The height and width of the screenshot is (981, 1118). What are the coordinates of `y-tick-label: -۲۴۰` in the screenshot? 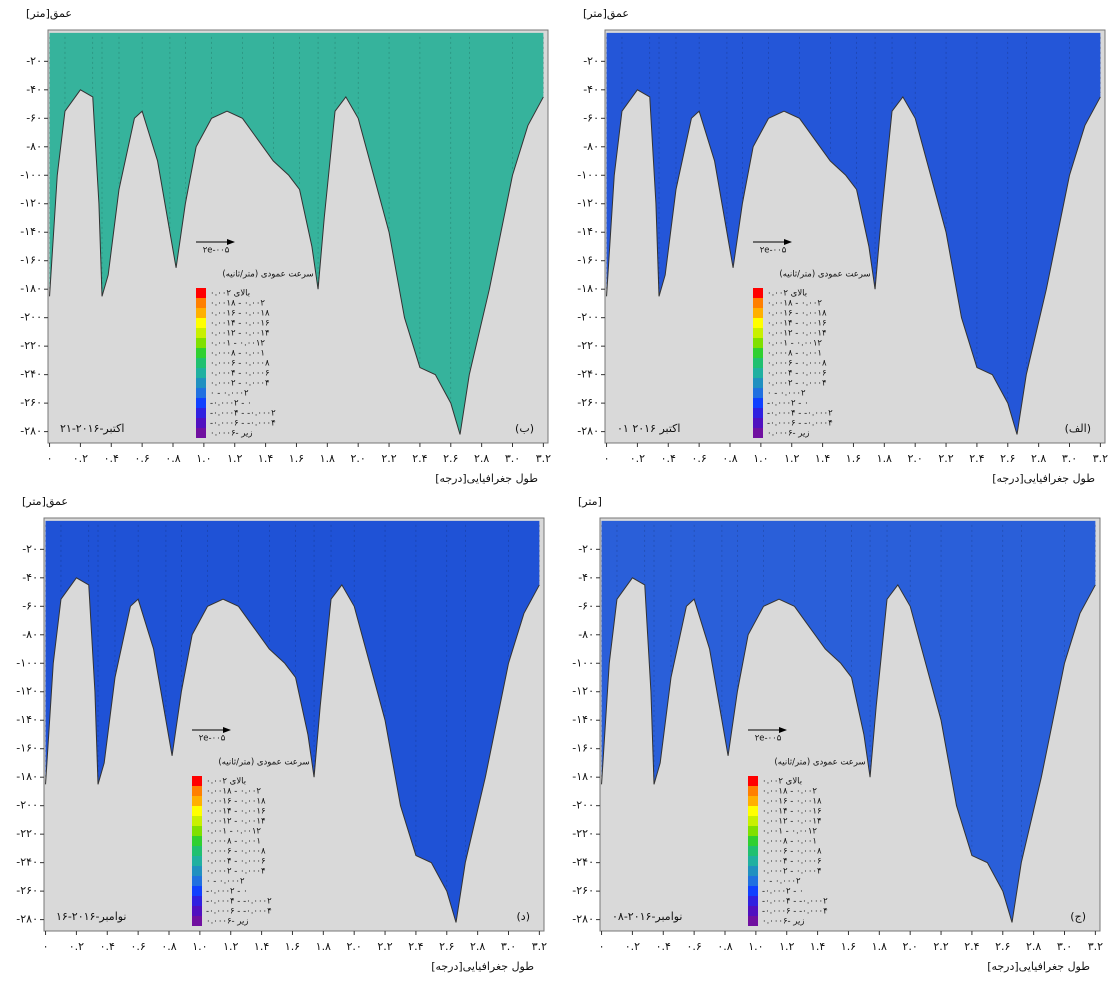 It's located at (588, 374).